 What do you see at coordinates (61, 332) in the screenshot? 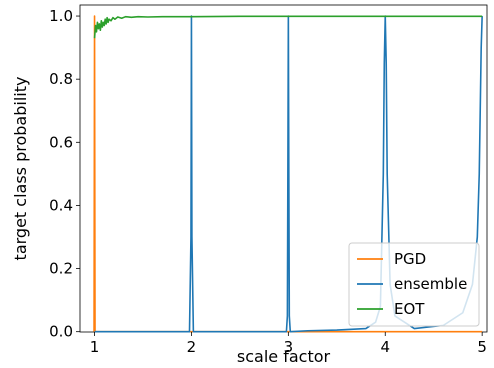
I see `y-tick-label: 0.0` at bounding box center [61, 332].